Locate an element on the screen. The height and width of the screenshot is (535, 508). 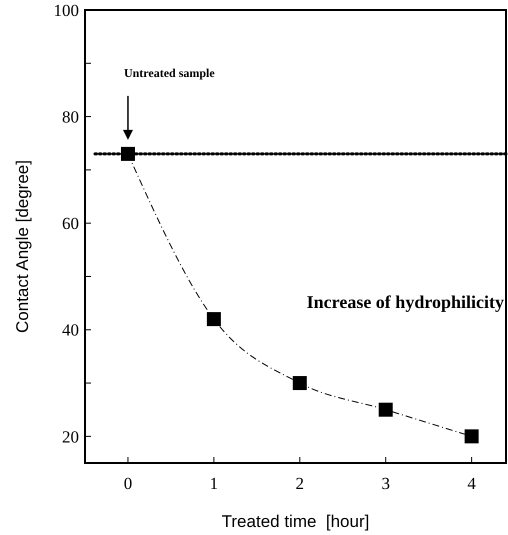
x-tick-label: 0 is located at coordinates (128, 483).